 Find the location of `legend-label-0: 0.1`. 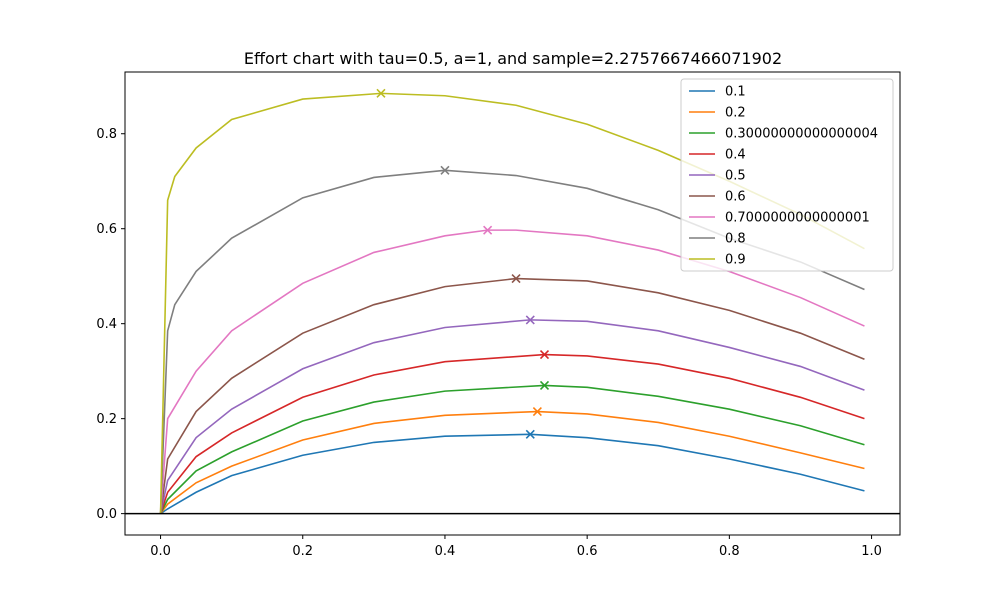

legend-label-0: 0.1 is located at coordinates (735, 92).